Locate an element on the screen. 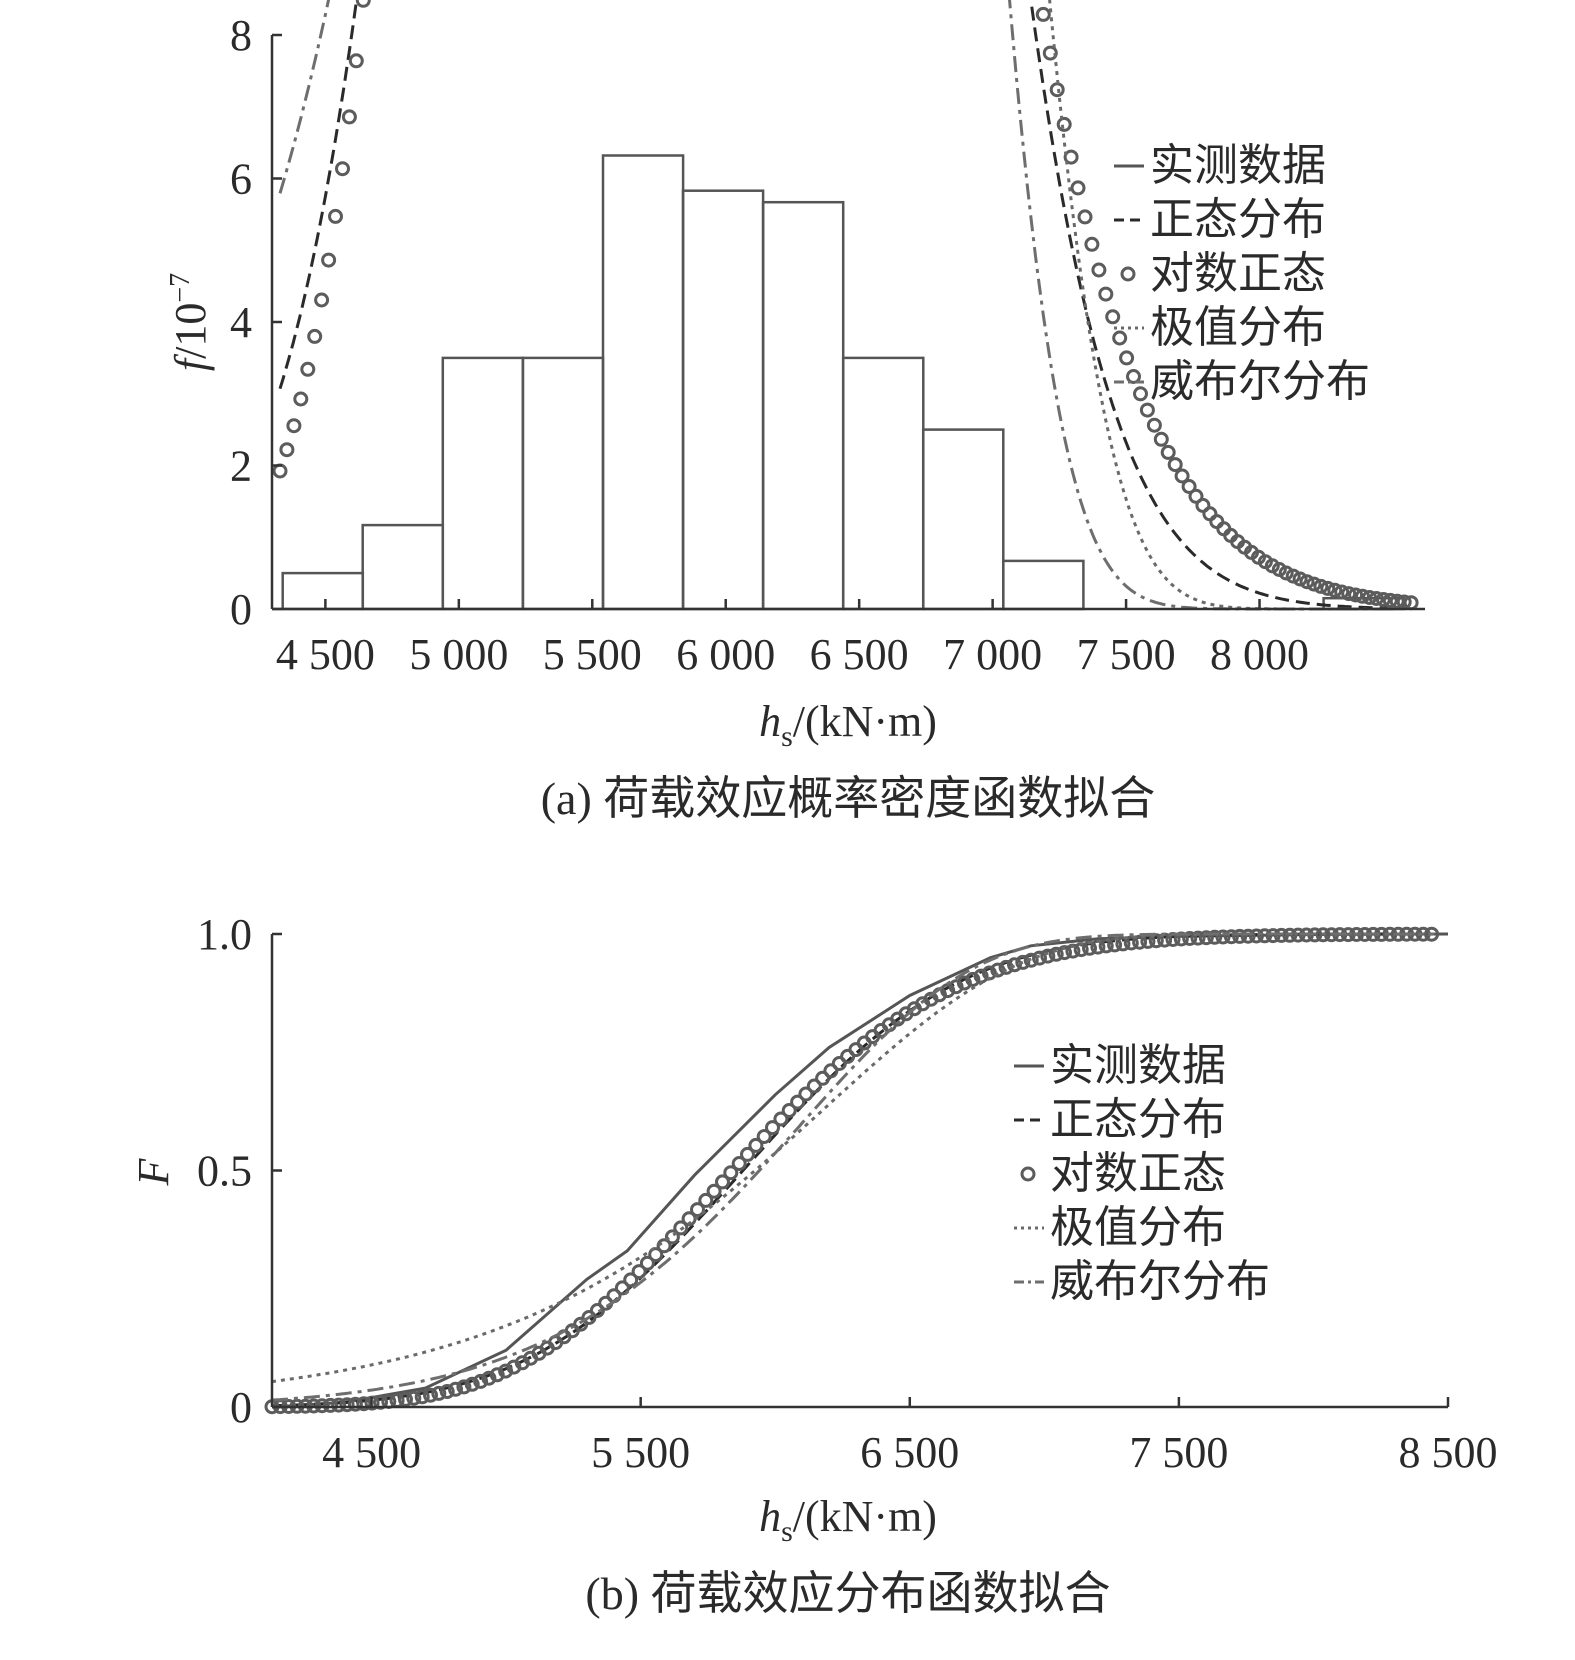 The image size is (1575, 1660). legend-label: 威布尔分布 is located at coordinates (1260, 381).